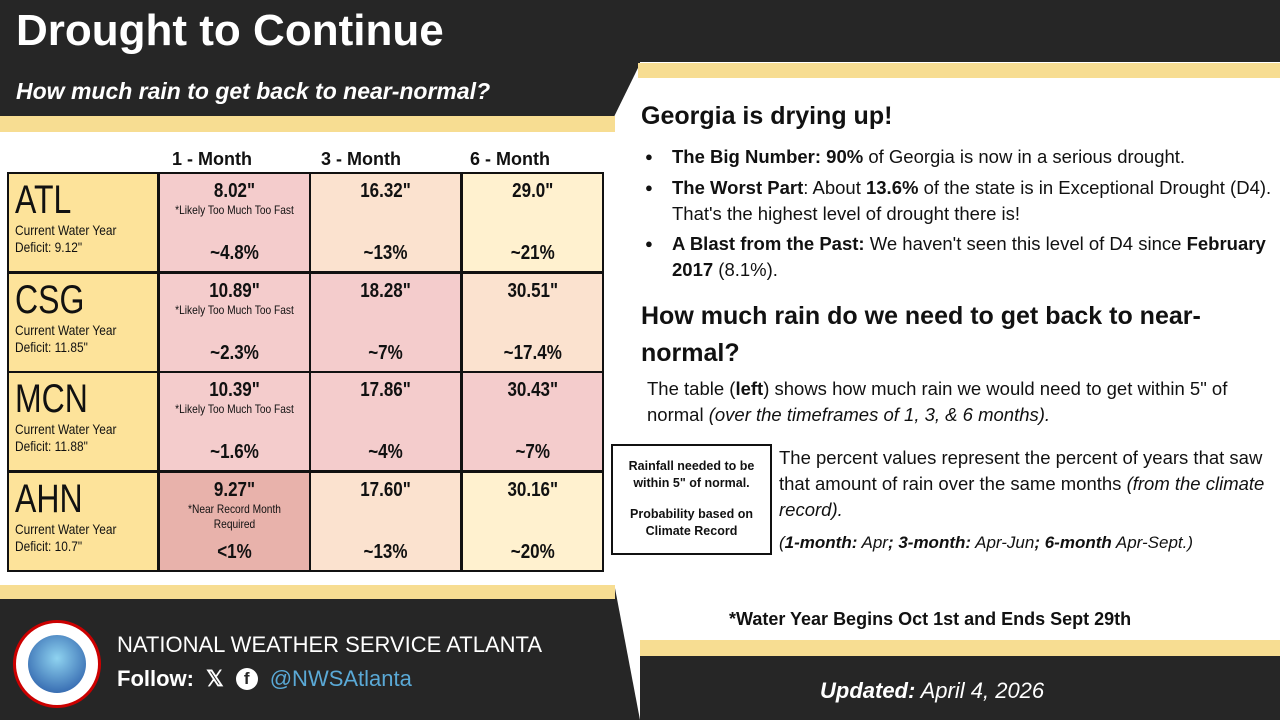  What do you see at coordinates (980, 690) in the screenshot?
I see `updated-value: April 4, 2026` at bounding box center [980, 690].